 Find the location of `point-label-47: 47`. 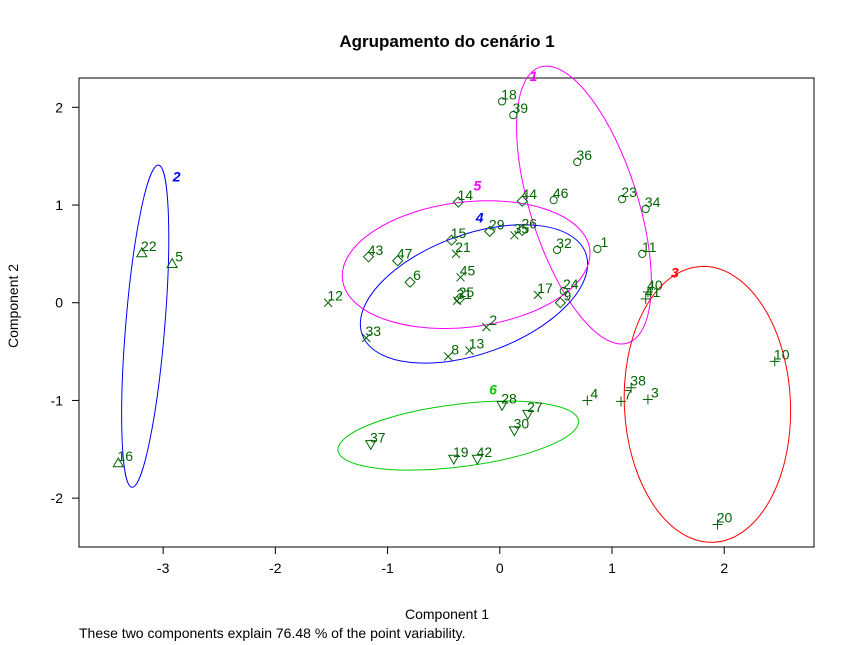

point-label-47: 47 is located at coordinates (405, 254).